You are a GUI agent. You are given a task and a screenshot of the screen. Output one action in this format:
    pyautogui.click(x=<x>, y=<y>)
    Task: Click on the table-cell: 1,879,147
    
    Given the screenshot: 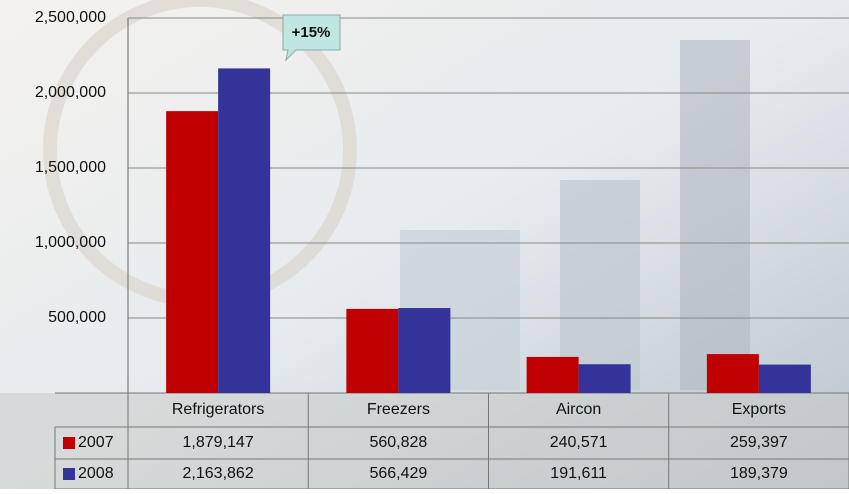 What is the action you would take?
    pyautogui.click(x=218, y=442)
    